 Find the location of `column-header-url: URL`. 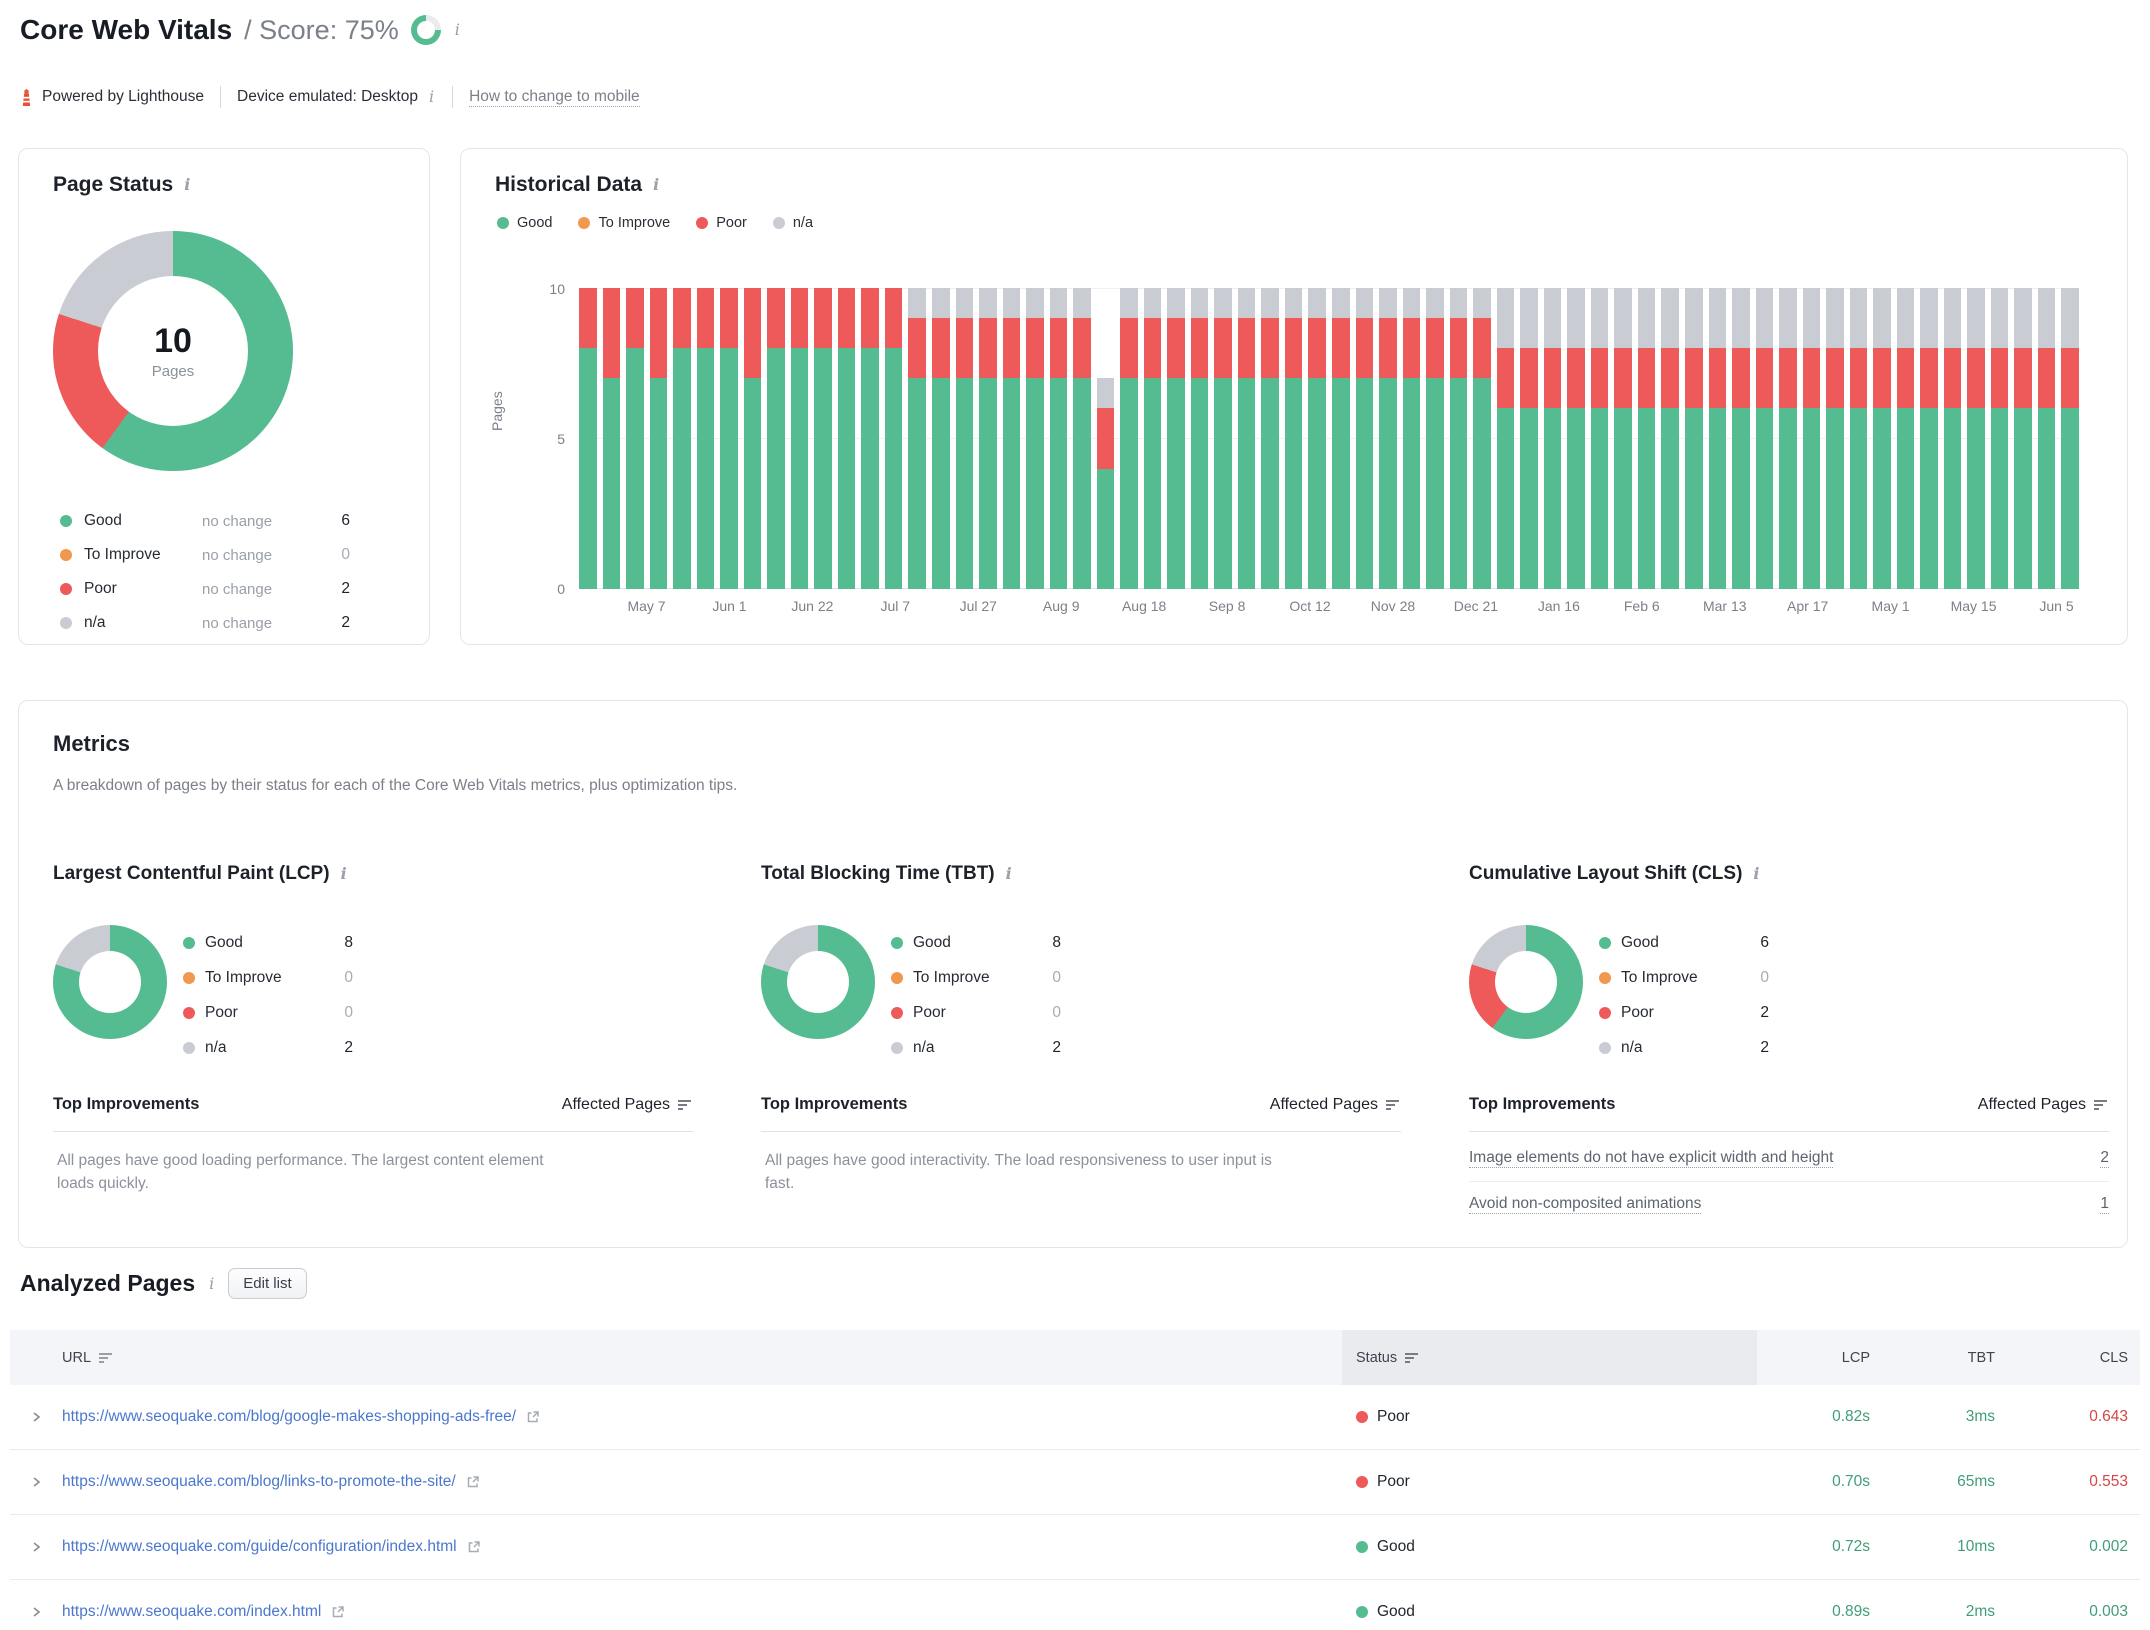

column-header-url: URL is located at coordinates (702, 1357).